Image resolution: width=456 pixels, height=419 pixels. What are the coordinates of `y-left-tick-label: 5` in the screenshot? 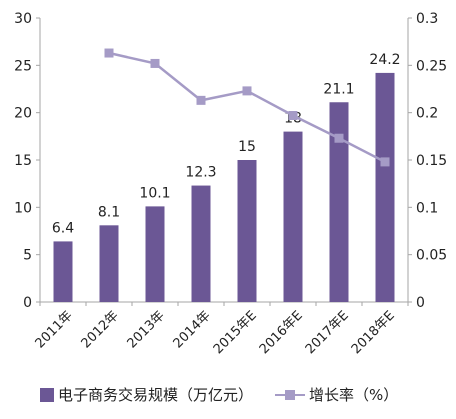 It's located at (27, 256).